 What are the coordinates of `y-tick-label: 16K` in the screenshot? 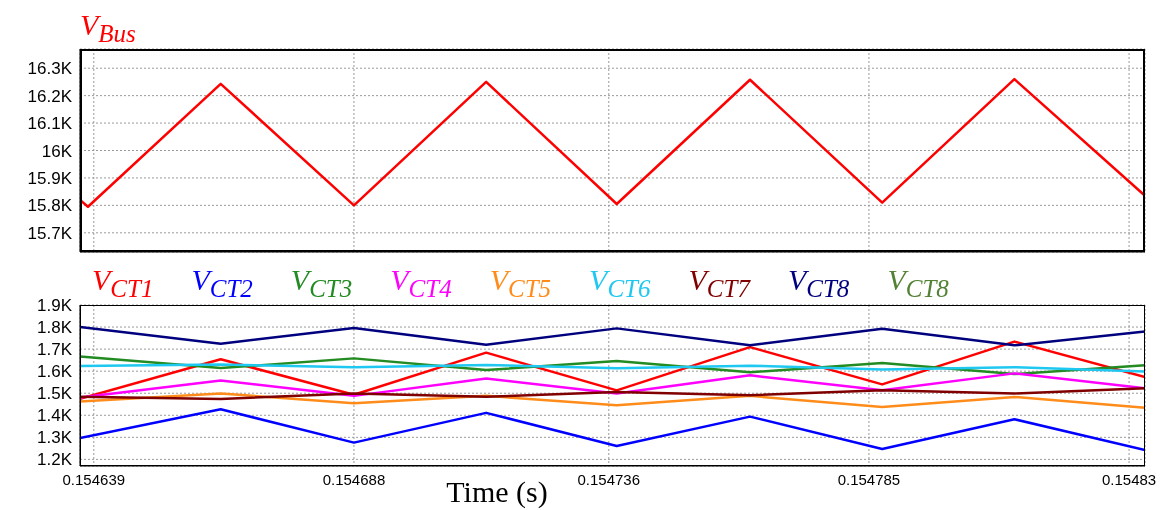 It's located at (57, 151).